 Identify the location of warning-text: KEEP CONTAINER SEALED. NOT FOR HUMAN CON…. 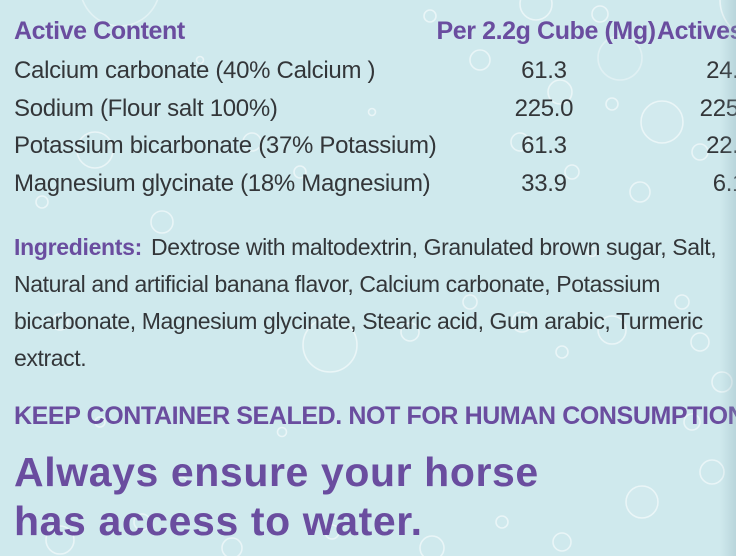
(375, 416).